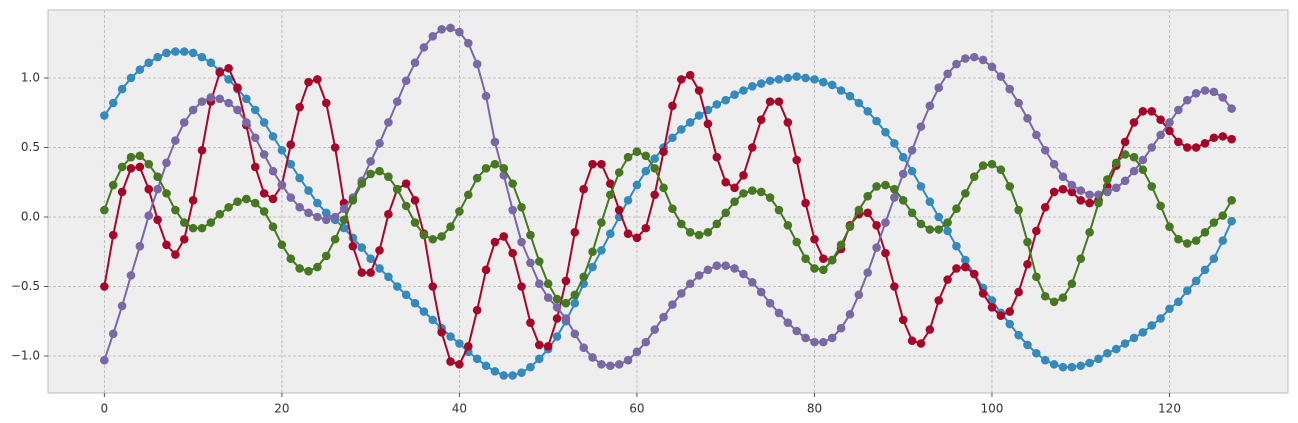 The width and height of the screenshot is (1298, 423). Describe the element at coordinates (281, 409) in the screenshot. I see `x-tick-label: 20` at that location.